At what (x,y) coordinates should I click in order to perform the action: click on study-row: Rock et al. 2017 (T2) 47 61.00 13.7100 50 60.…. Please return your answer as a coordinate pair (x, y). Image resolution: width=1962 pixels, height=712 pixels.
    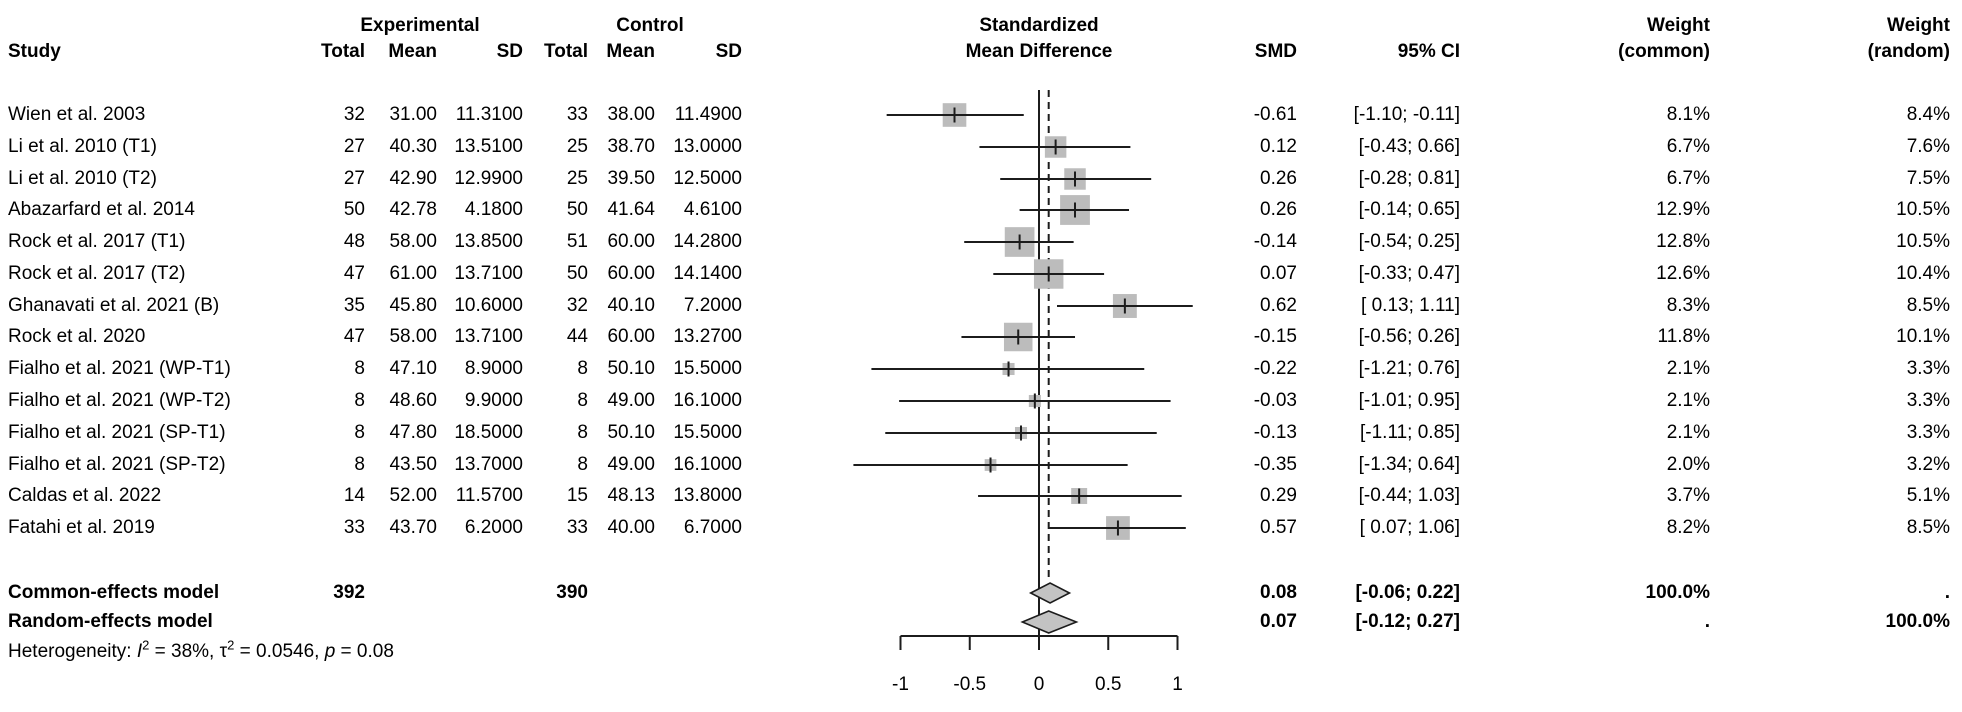
    Looking at the image, I should click on (981, 274).